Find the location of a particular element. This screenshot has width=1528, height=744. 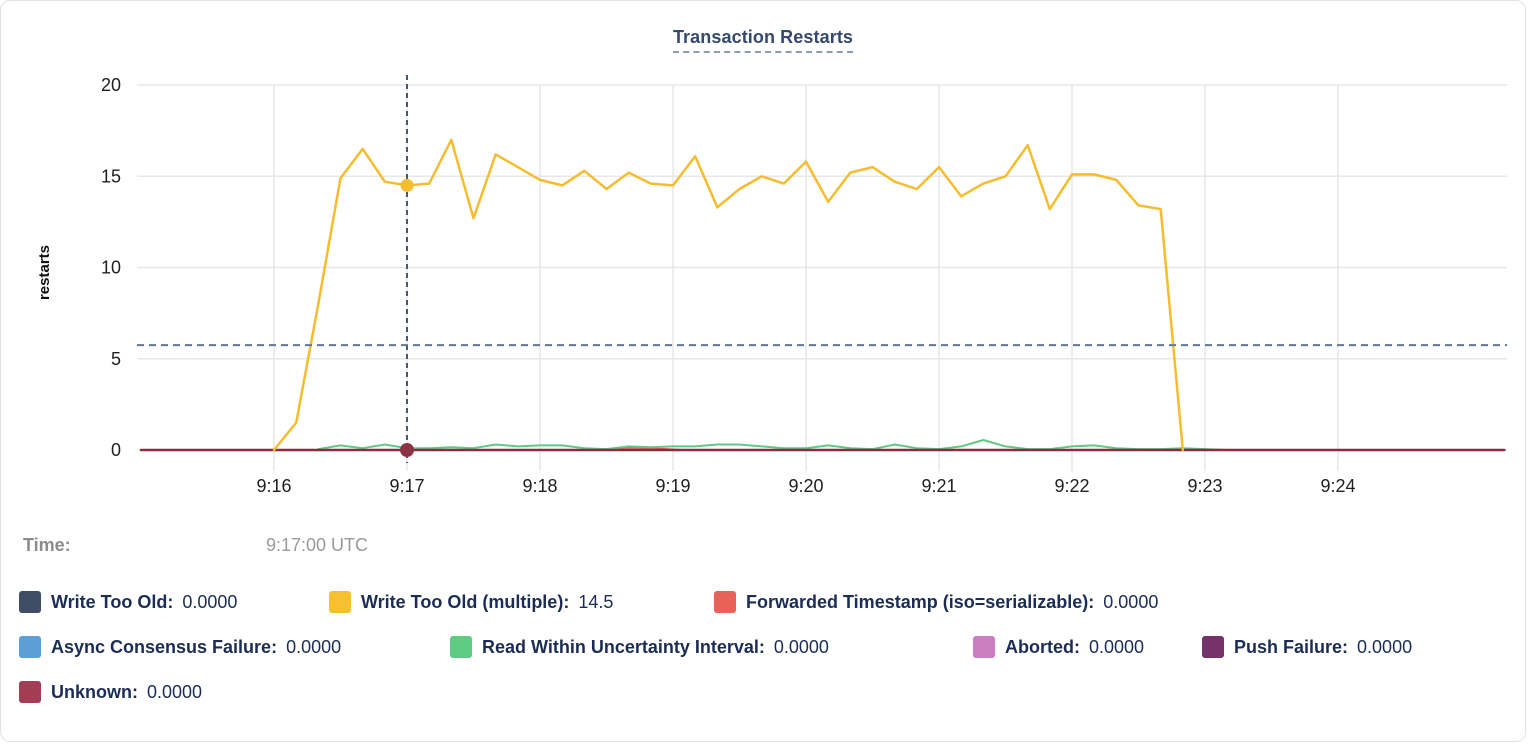

legend-label: Write Too Old (multiple): is located at coordinates (465, 601).